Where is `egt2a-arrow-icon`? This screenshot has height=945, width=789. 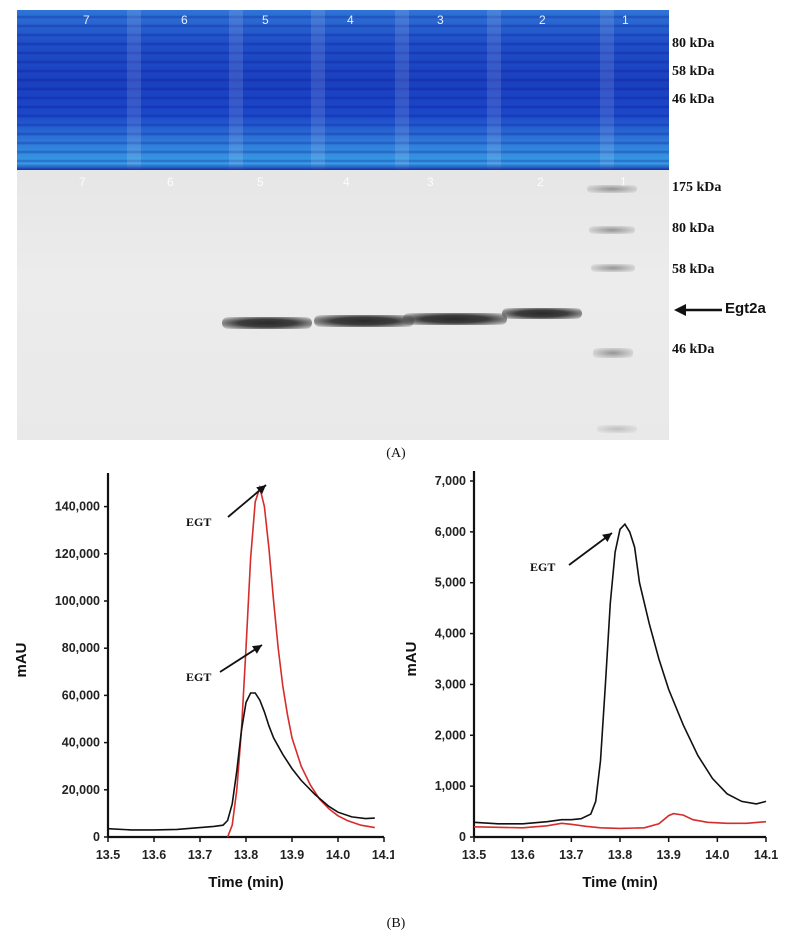 egt2a-arrow-icon is located at coordinates (698, 310).